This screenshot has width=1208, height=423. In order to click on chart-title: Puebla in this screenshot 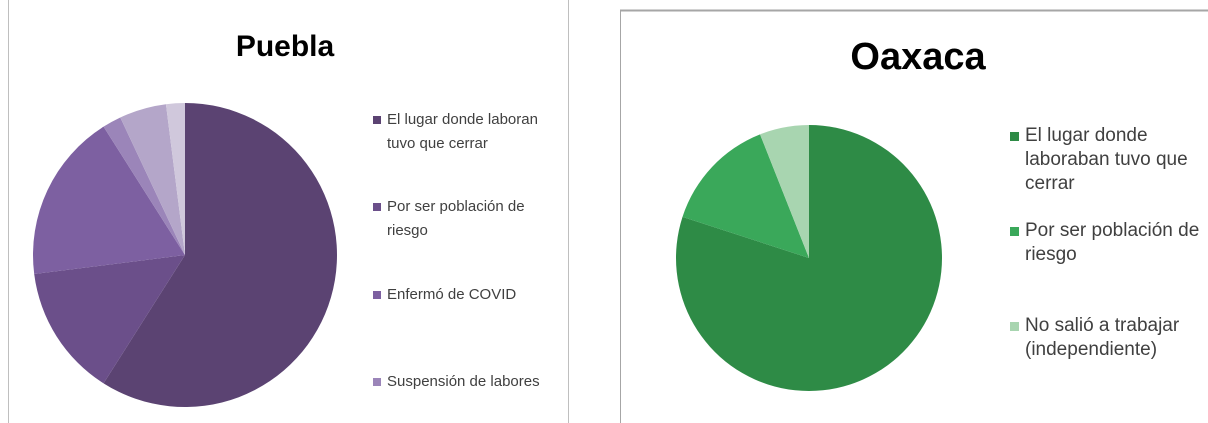, I will do `click(285, 46)`.